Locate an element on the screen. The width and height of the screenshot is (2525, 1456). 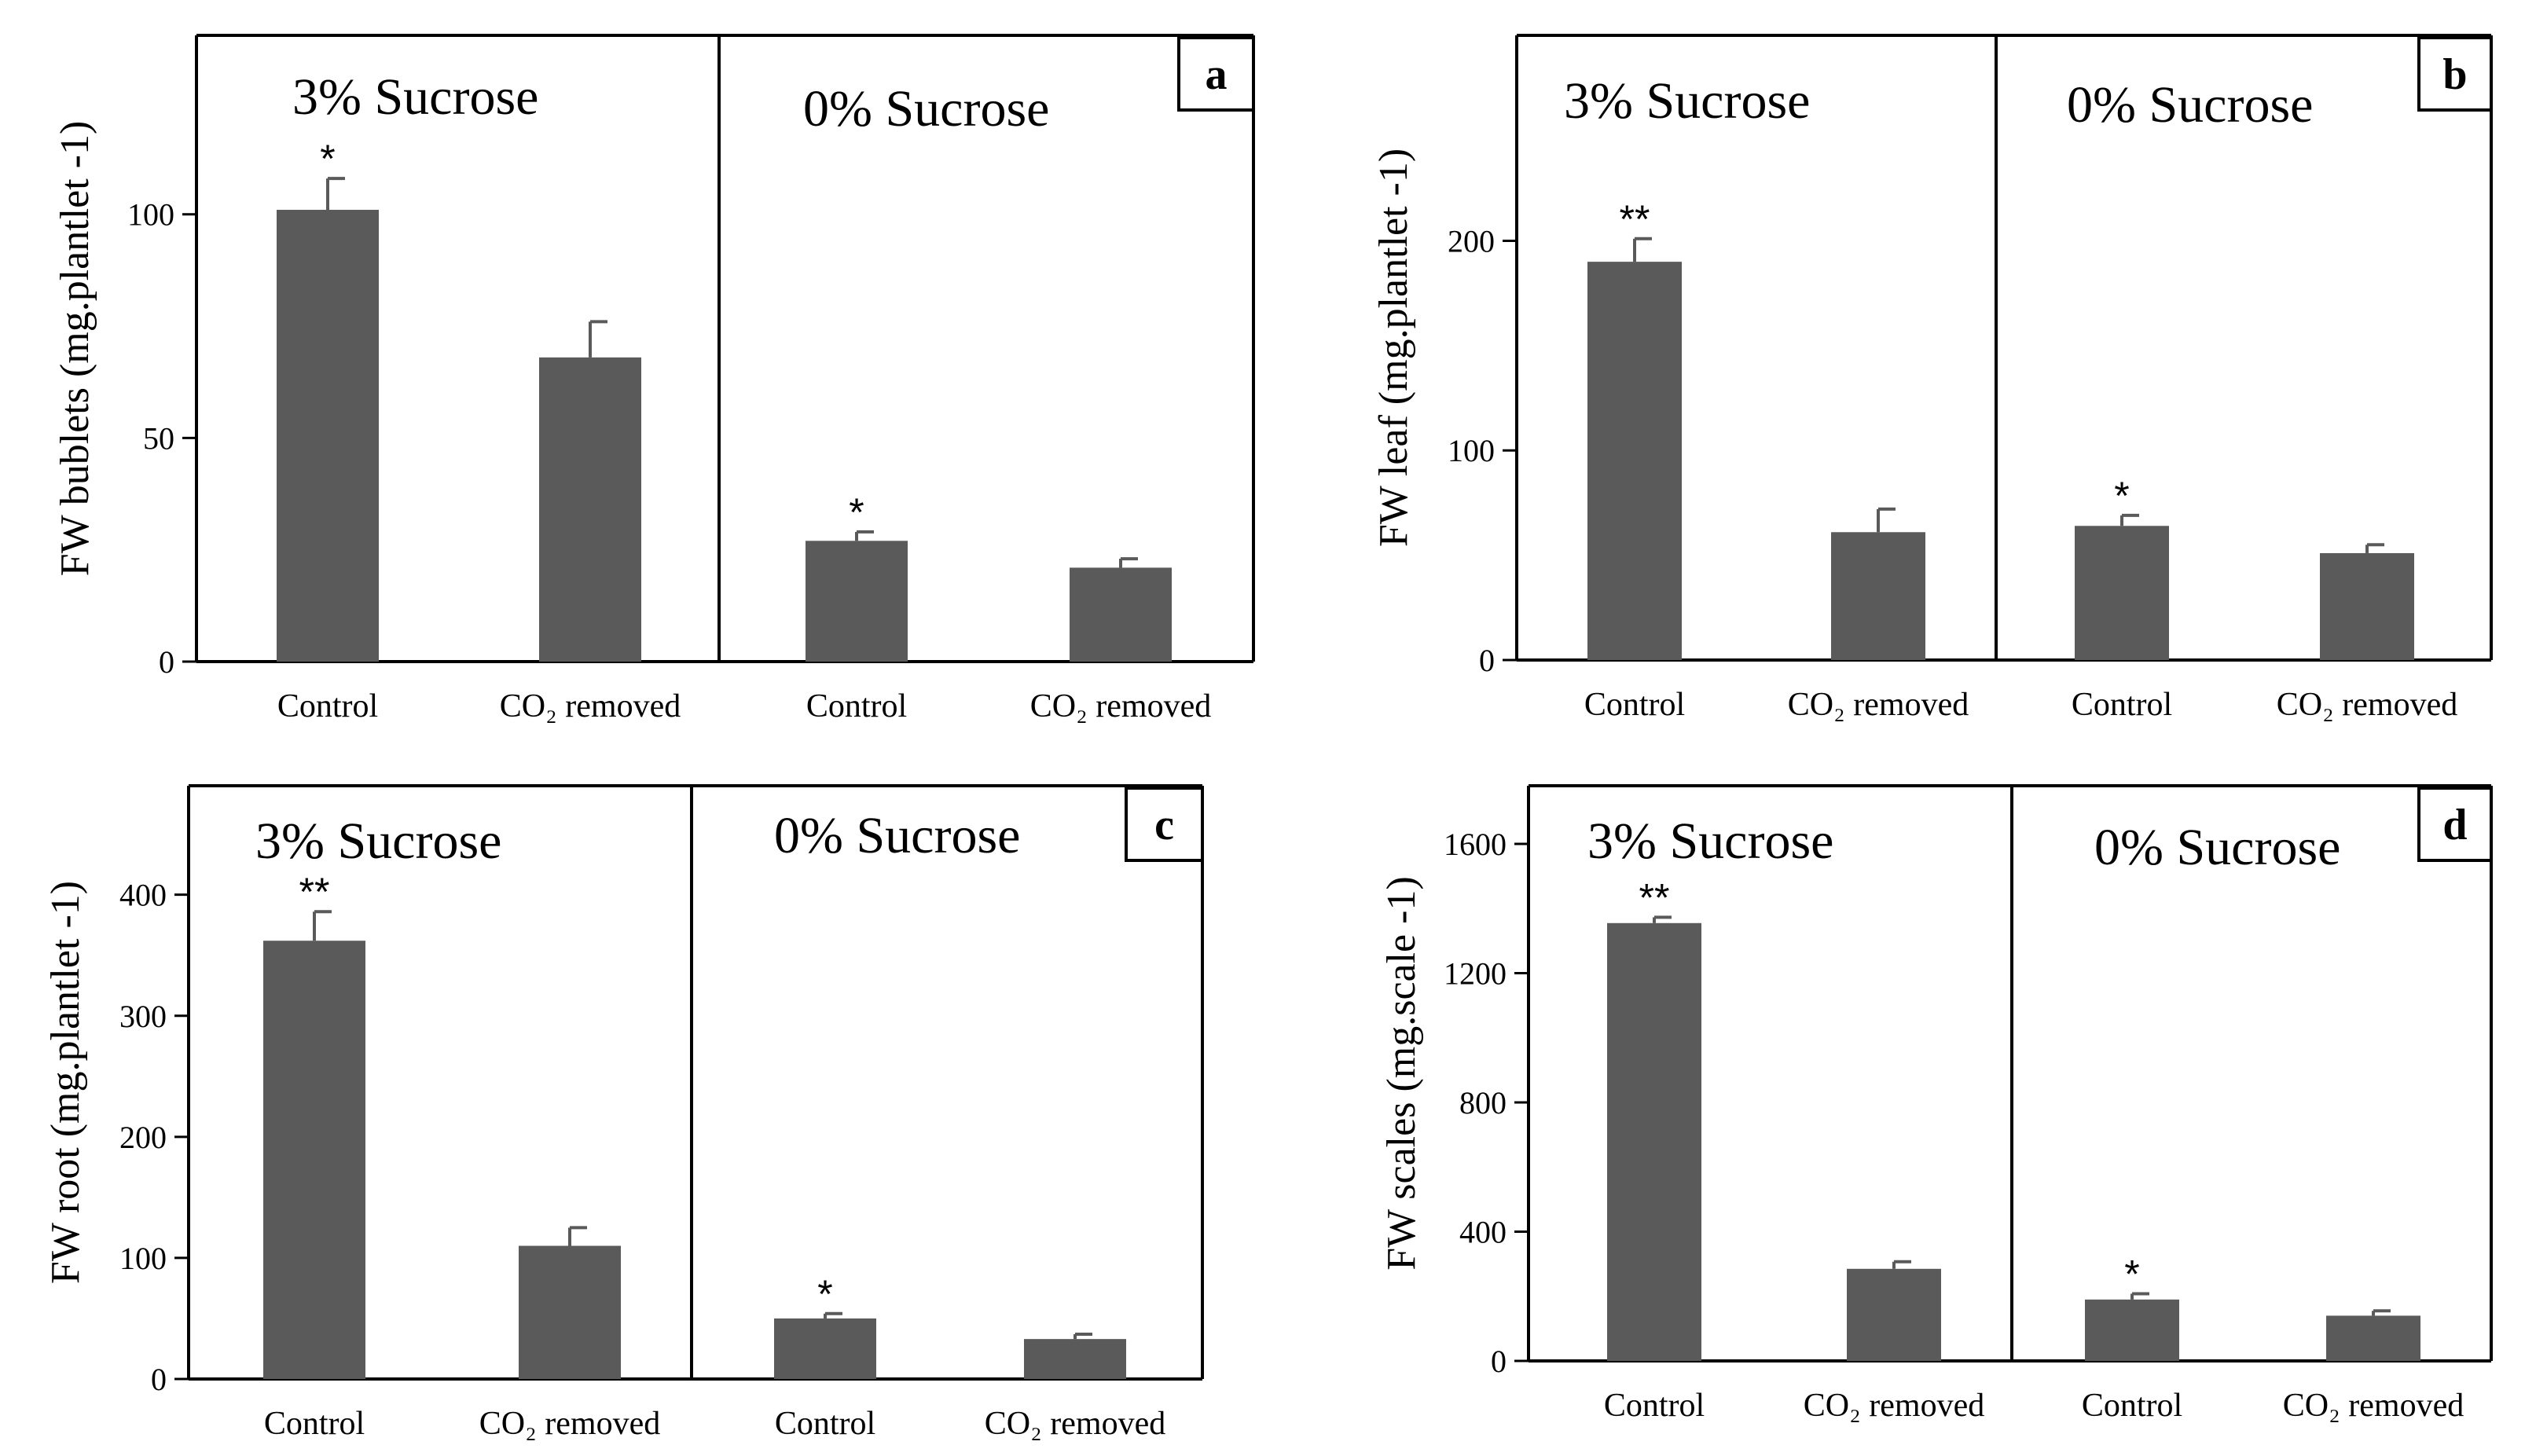
y-axis-title: FW bublets (mg.plantlet -1) is located at coordinates (75, 349).